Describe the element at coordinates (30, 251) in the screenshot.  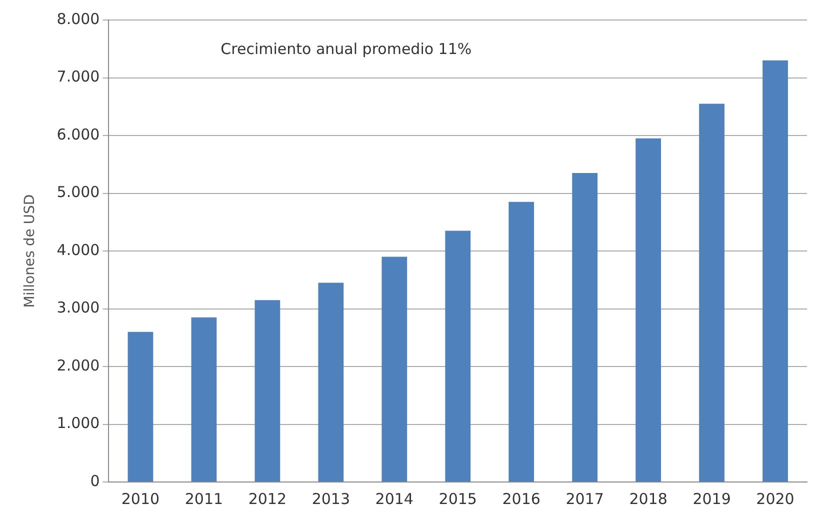
I see `y-axis-title: Millones de USD` at that location.